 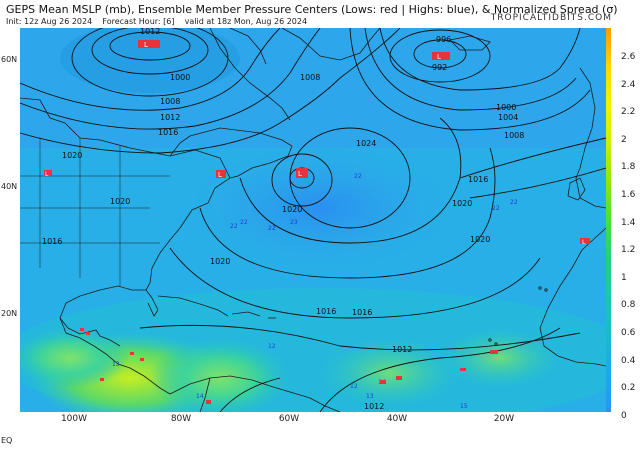 What do you see at coordinates (508, 117) in the screenshot?
I see `isobar-label: 1004` at bounding box center [508, 117].